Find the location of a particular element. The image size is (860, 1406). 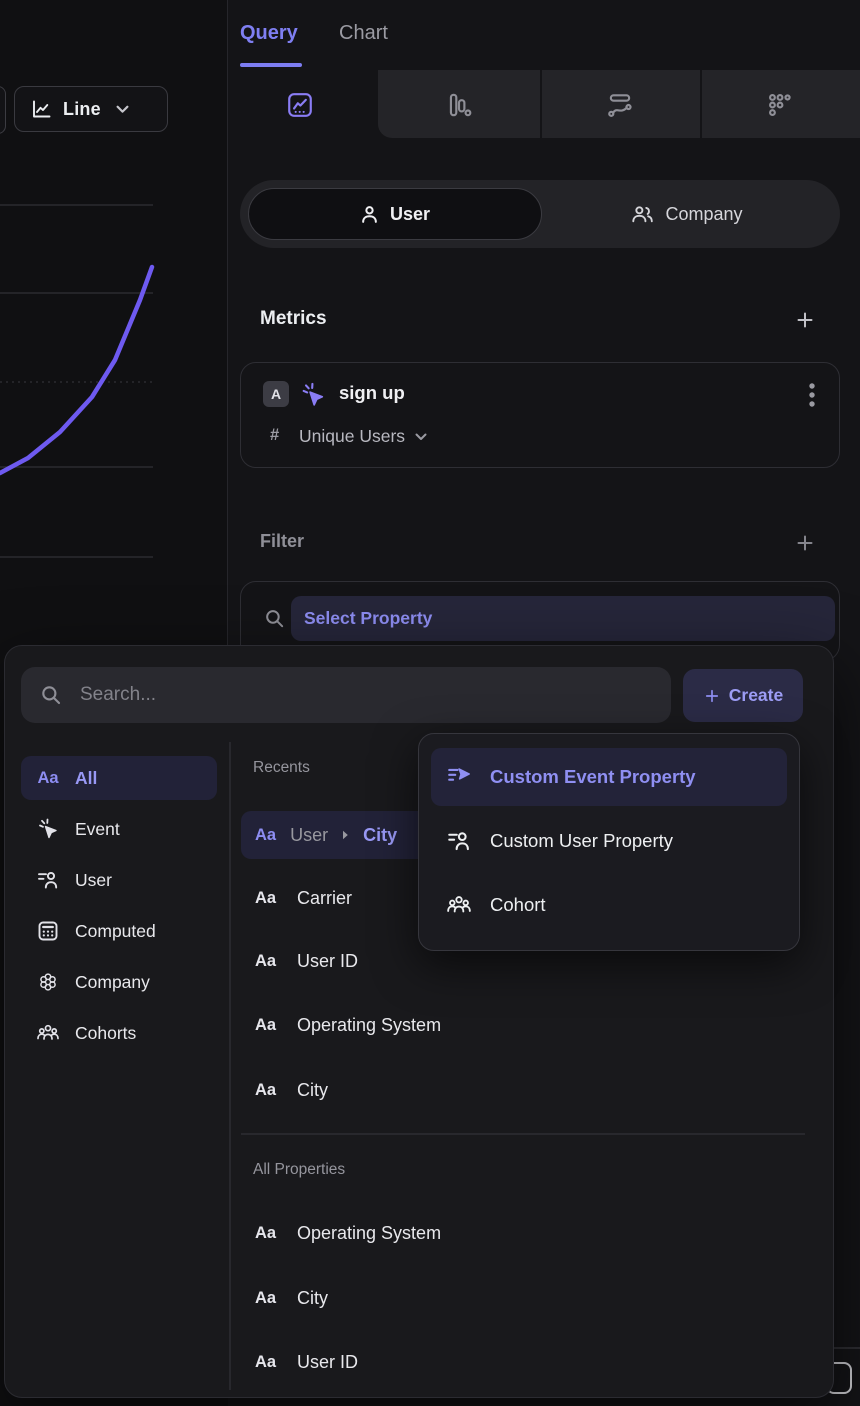

create-cohort: Cohort is located at coordinates (609, 905).